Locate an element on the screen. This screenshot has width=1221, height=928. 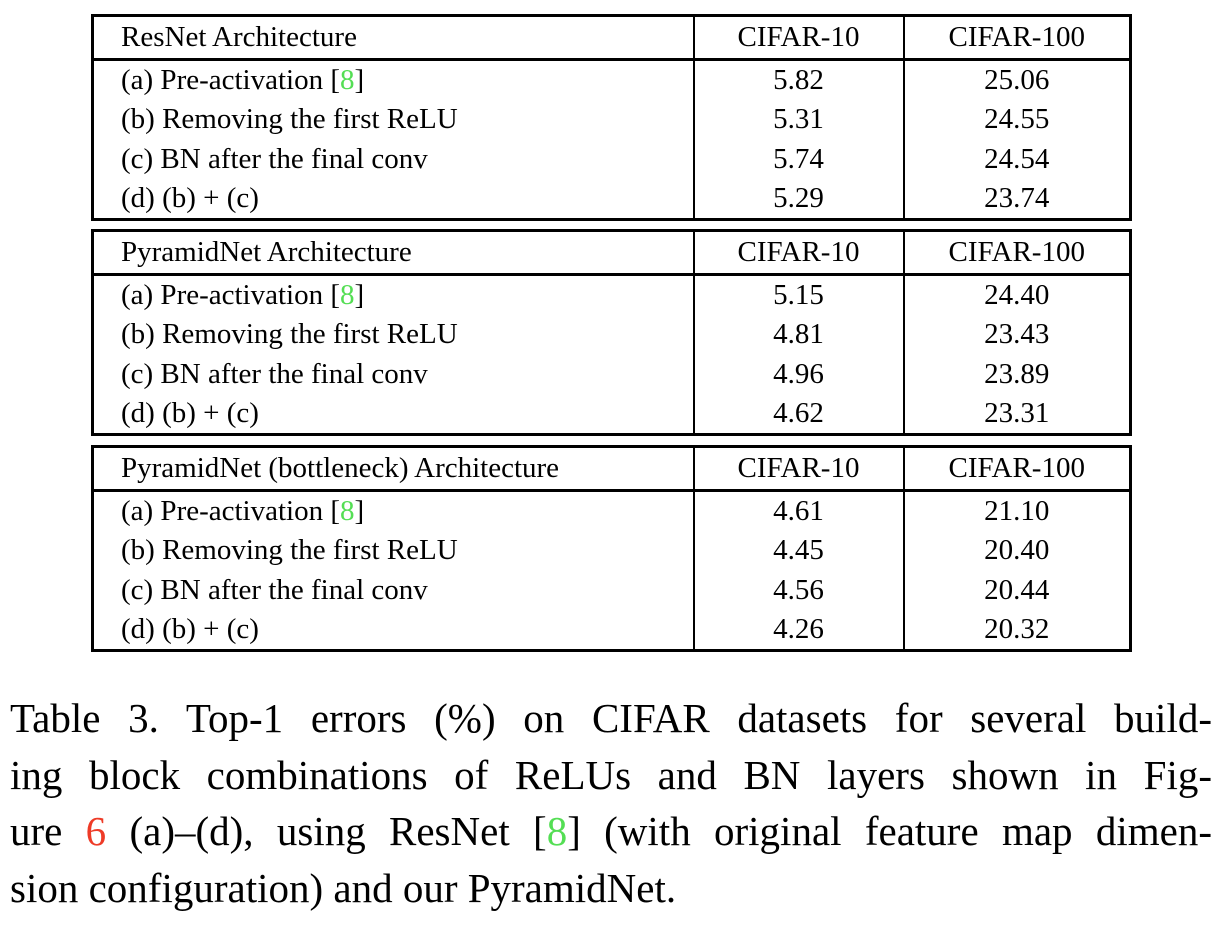
table-row: (c) BN after the final conv 5.74 24.54 is located at coordinates (611, 159).